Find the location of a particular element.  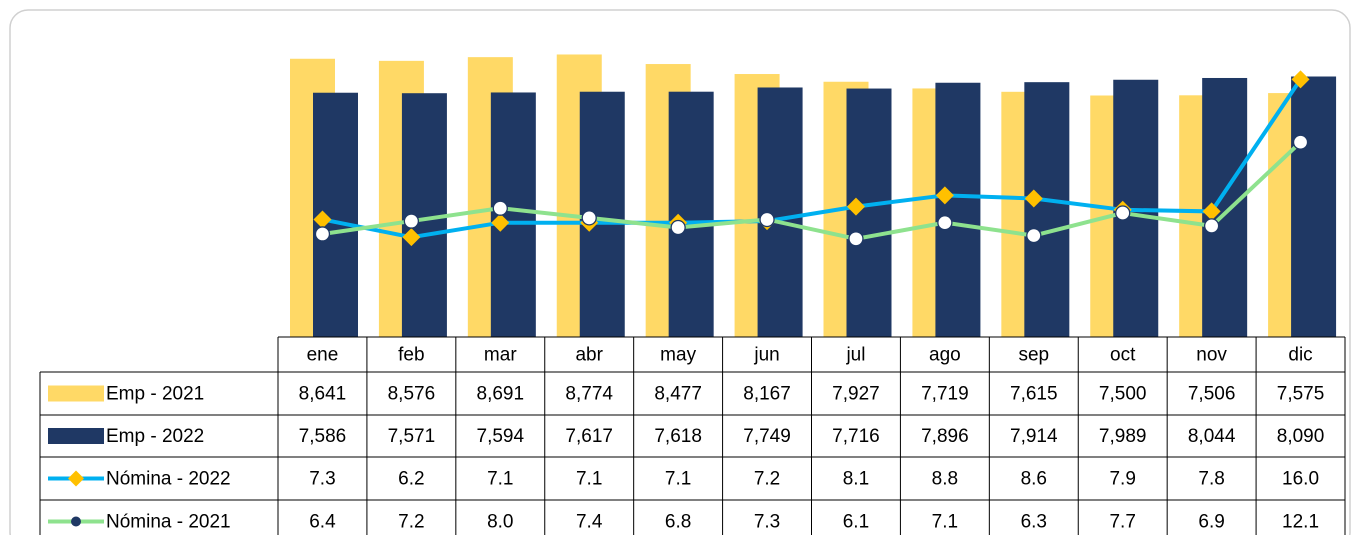

x-tick-label: mar is located at coordinates (500, 355).